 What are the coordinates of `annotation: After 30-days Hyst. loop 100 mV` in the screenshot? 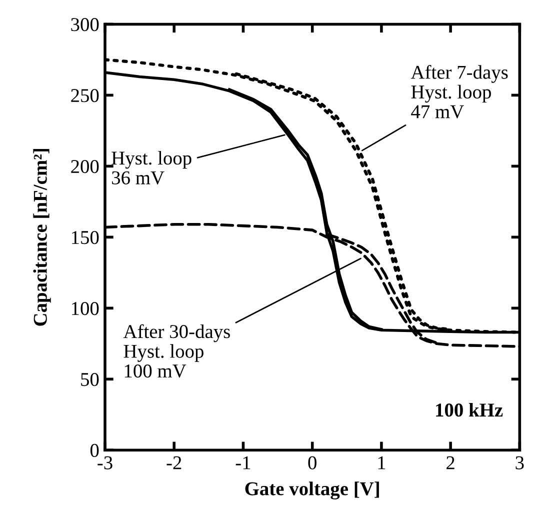 It's located at (176, 351).